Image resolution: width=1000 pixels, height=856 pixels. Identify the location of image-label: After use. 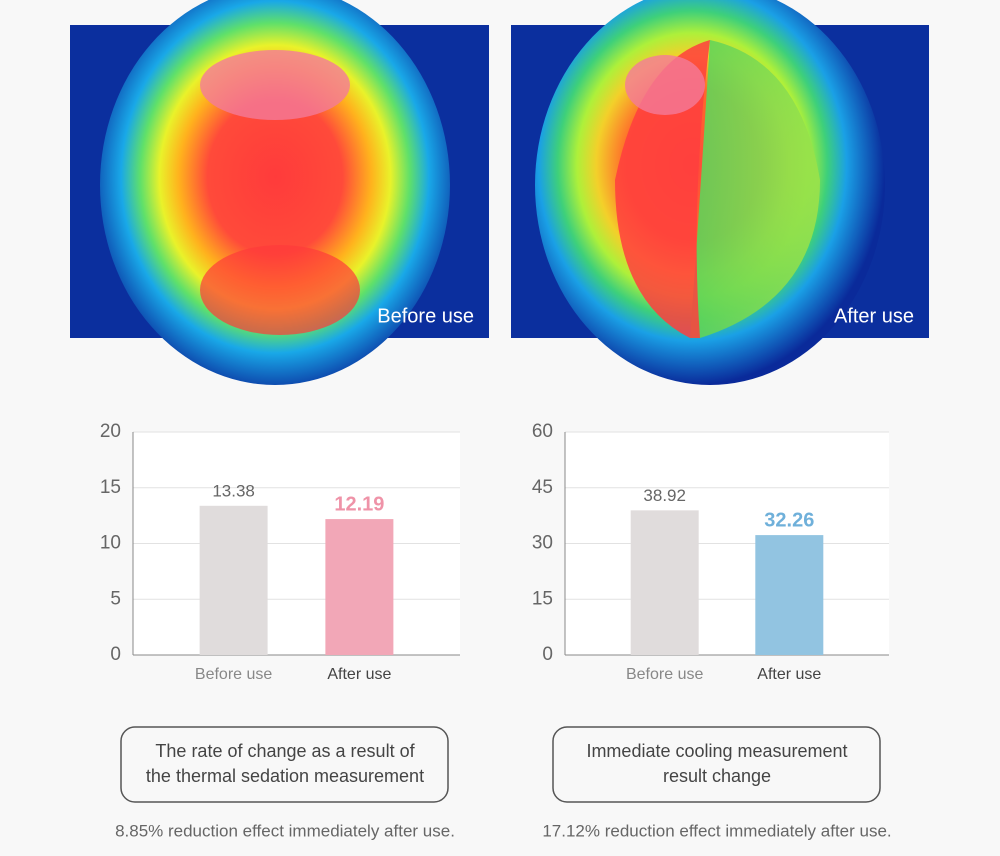
(874, 316).